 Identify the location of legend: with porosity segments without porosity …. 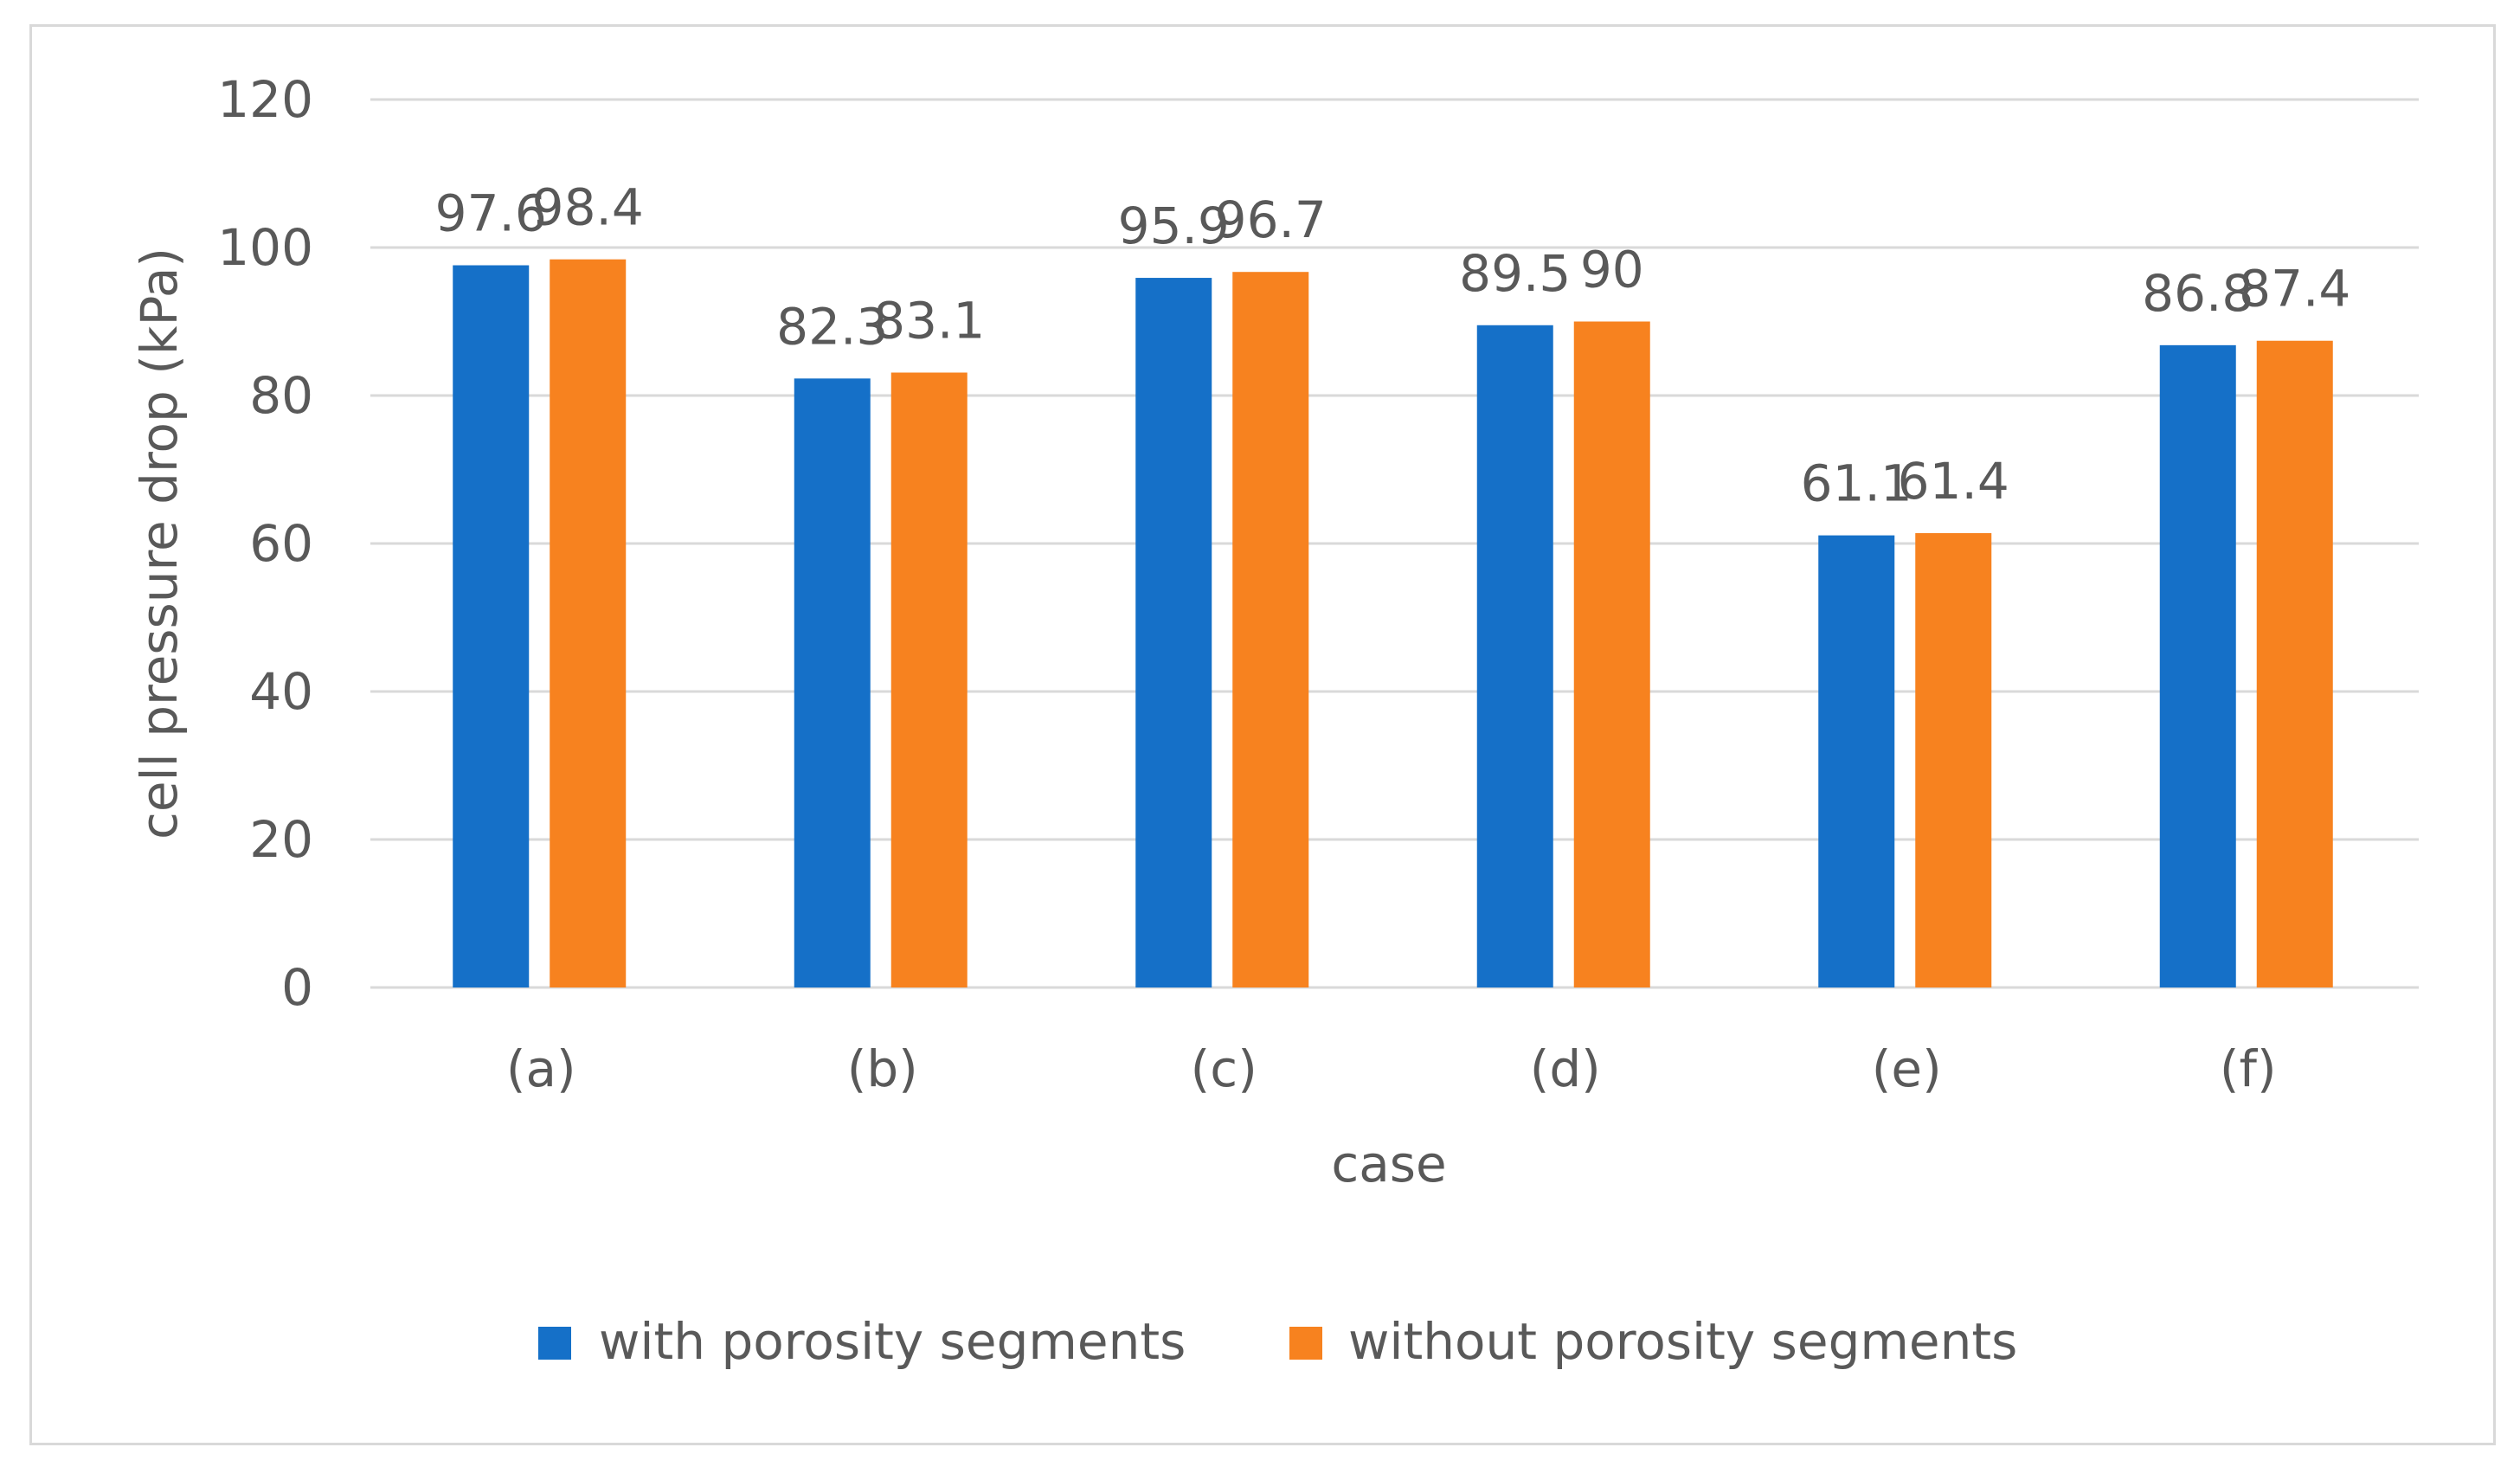
(1277, 1341).